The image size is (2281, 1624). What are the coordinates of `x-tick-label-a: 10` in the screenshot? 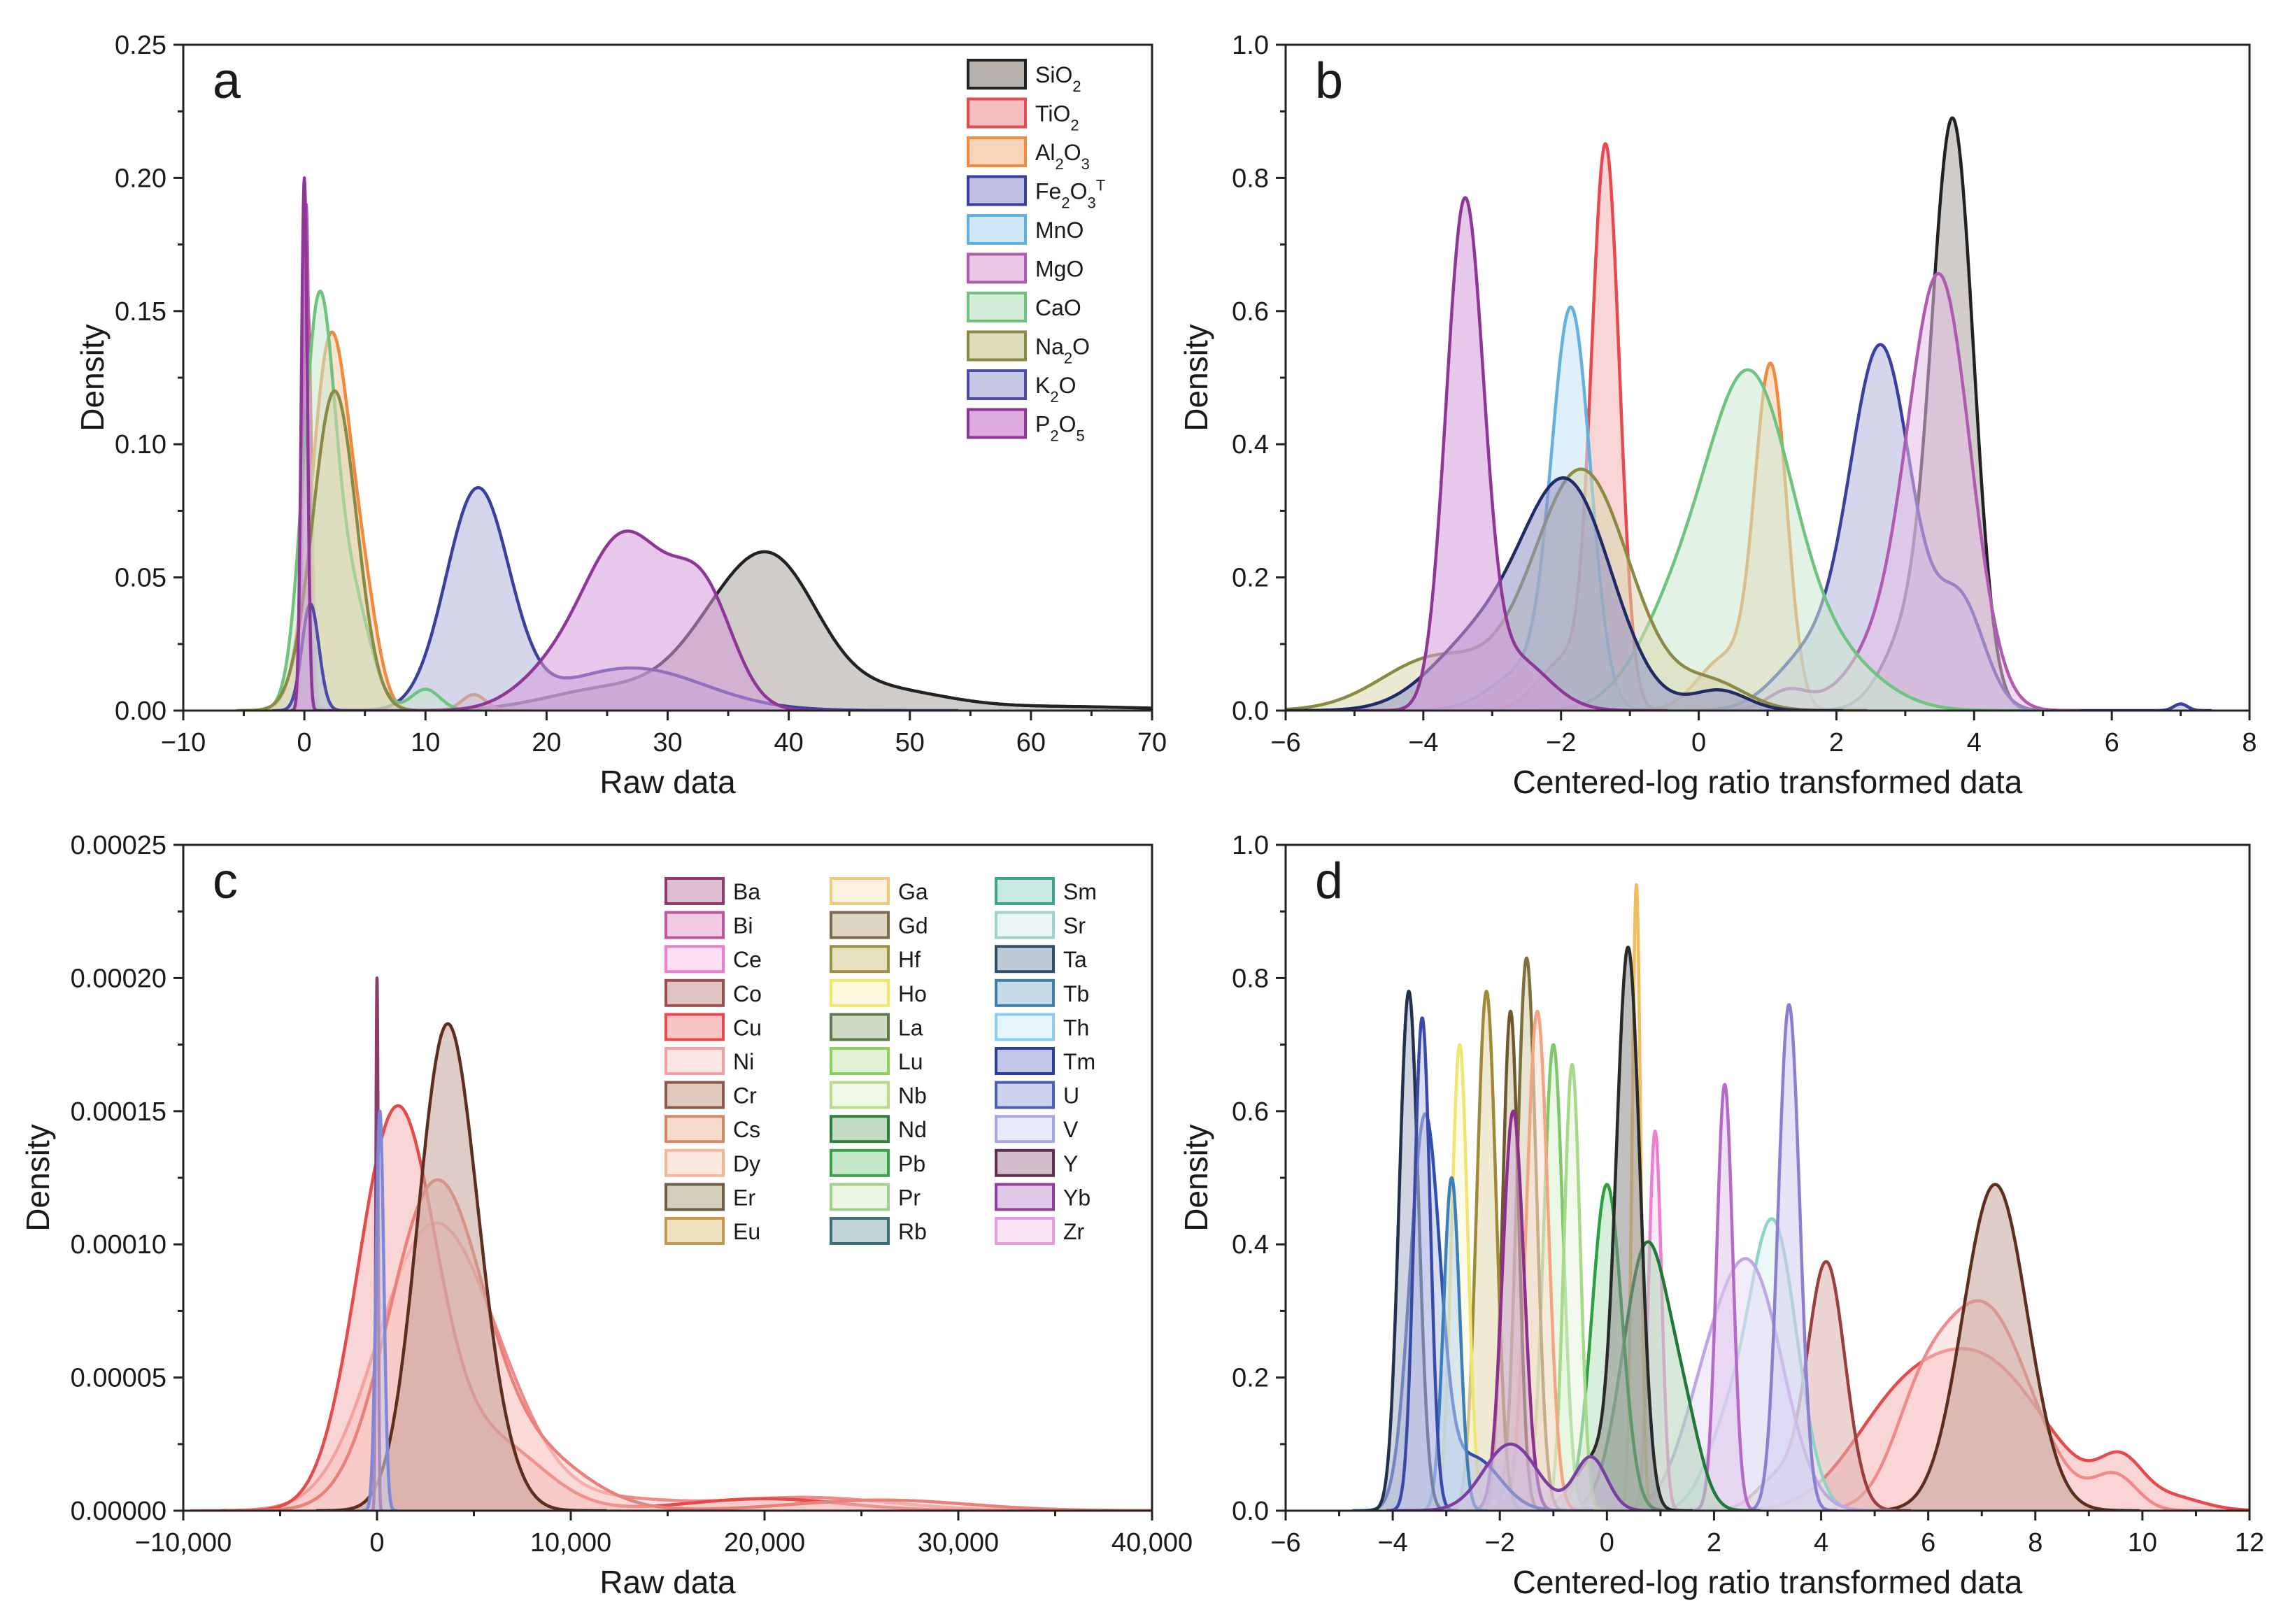 It's located at (425, 742).